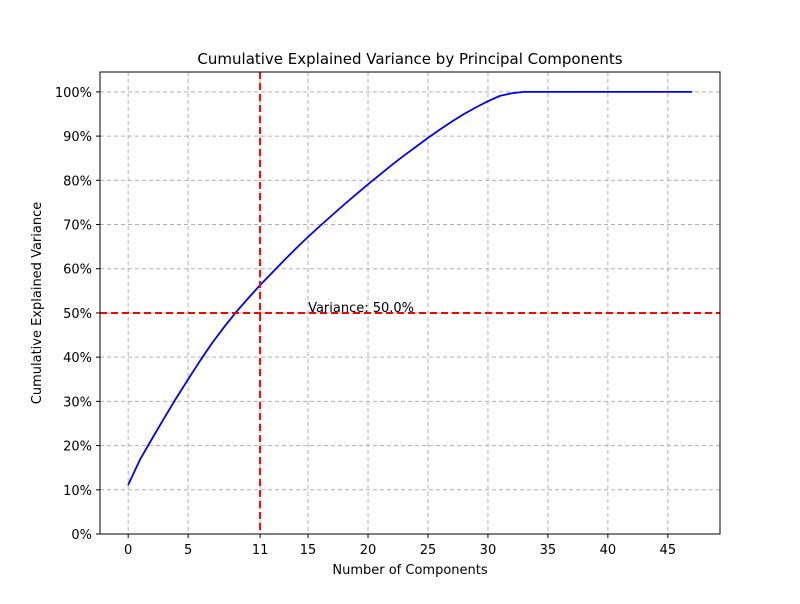  I want to click on annotation-layer: Variance: 50.0%, so click(361, 308).